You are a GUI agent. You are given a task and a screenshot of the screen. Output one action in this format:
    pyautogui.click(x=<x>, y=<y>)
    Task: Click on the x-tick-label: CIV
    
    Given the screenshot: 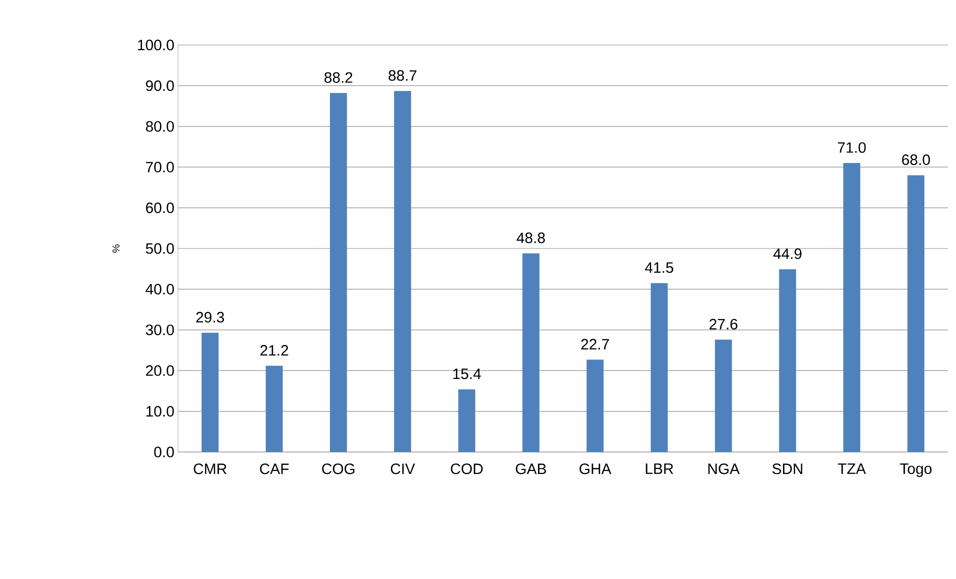 What is the action you would take?
    pyautogui.click(x=403, y=469)
    